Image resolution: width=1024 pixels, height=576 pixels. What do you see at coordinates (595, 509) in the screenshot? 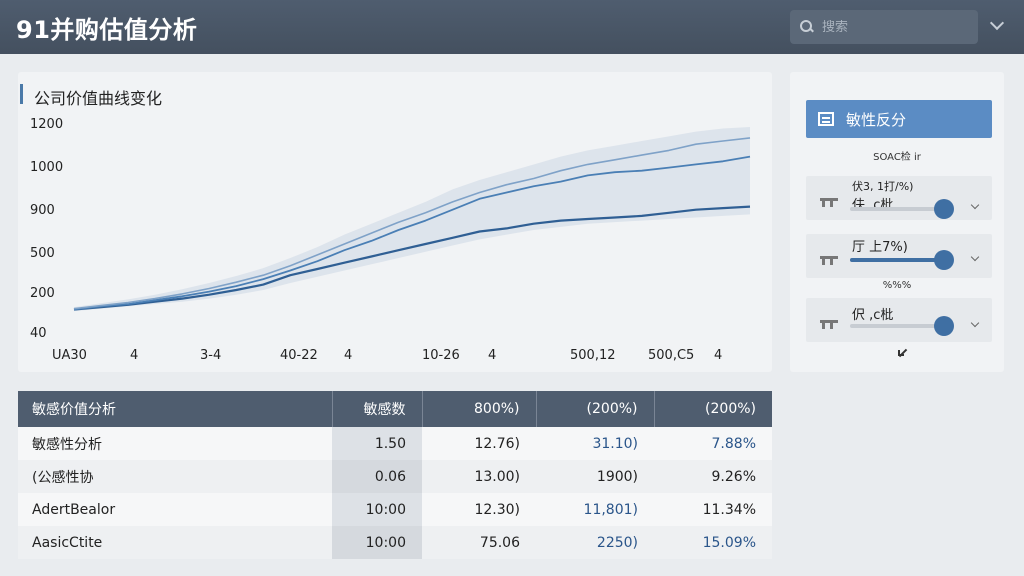
I see `table-cell: 11,801)` at bounding box center [595, 509].